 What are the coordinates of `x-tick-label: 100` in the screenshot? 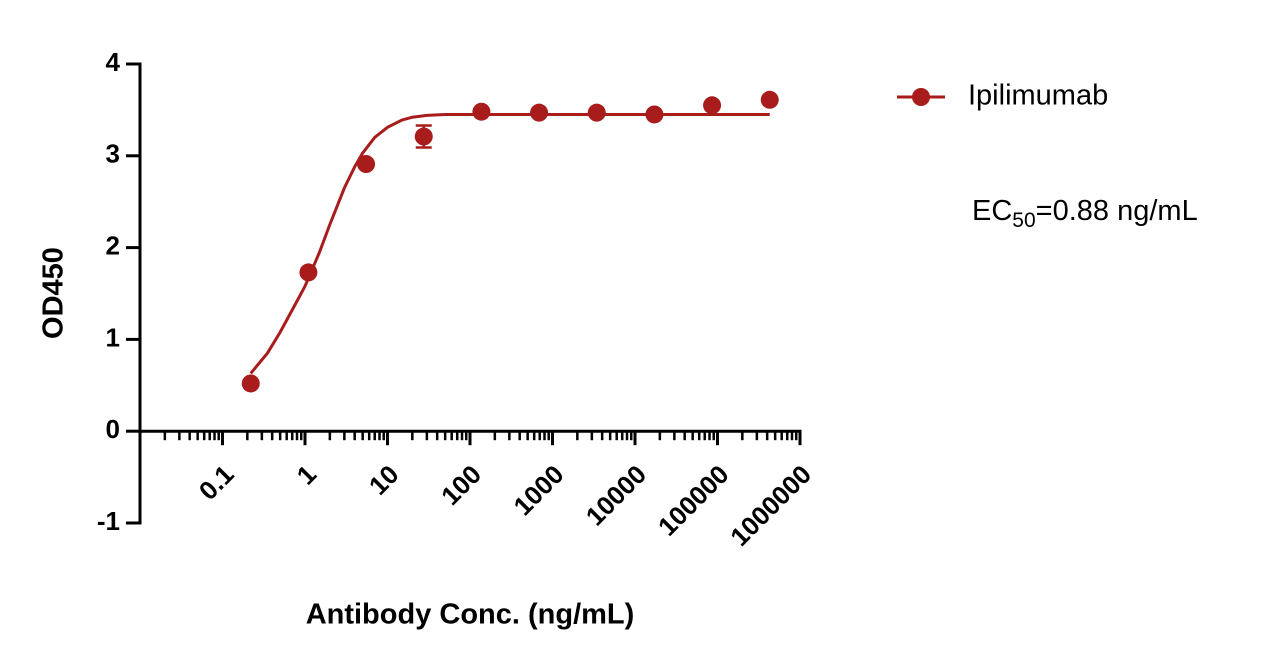 It's located at (461, 485).